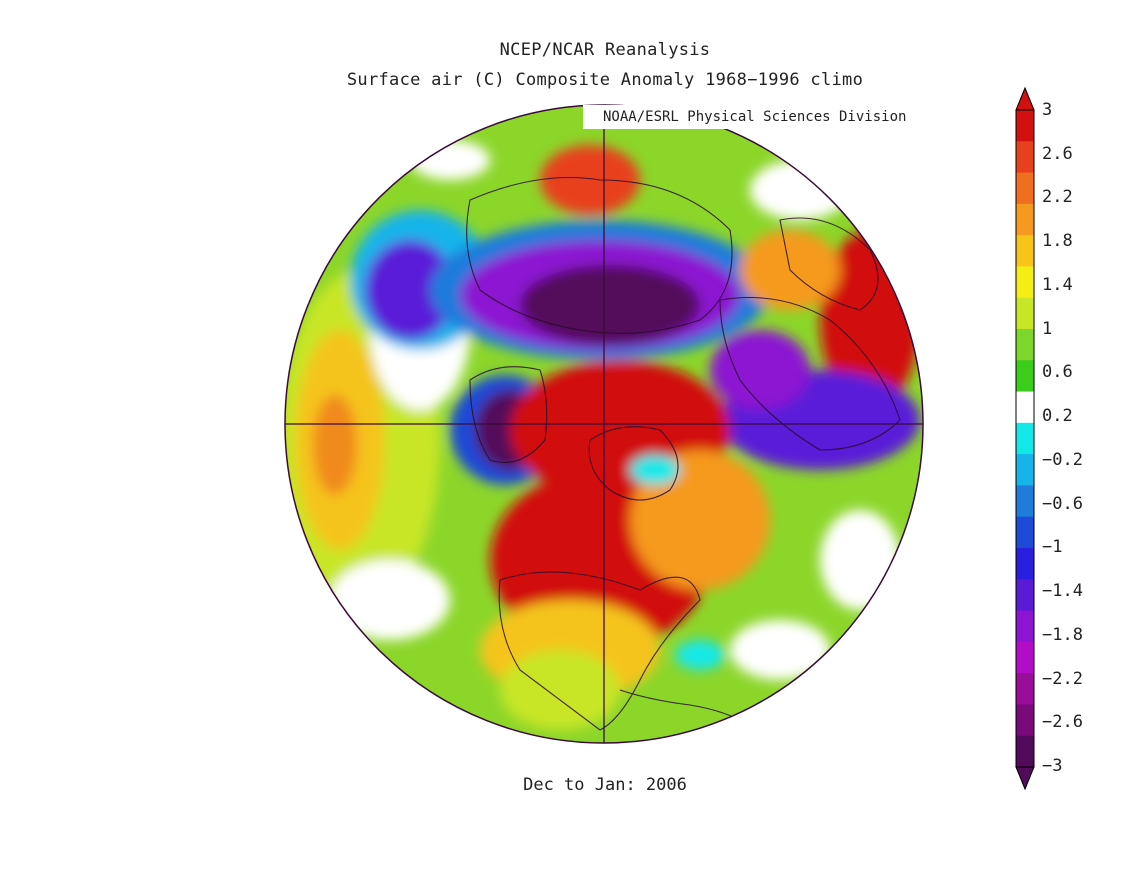  What do you see at coordinates (1062, 678) in the screenshot?
I see `colorbar-tick-label: −2.2` at bounding box center [1062, 678].